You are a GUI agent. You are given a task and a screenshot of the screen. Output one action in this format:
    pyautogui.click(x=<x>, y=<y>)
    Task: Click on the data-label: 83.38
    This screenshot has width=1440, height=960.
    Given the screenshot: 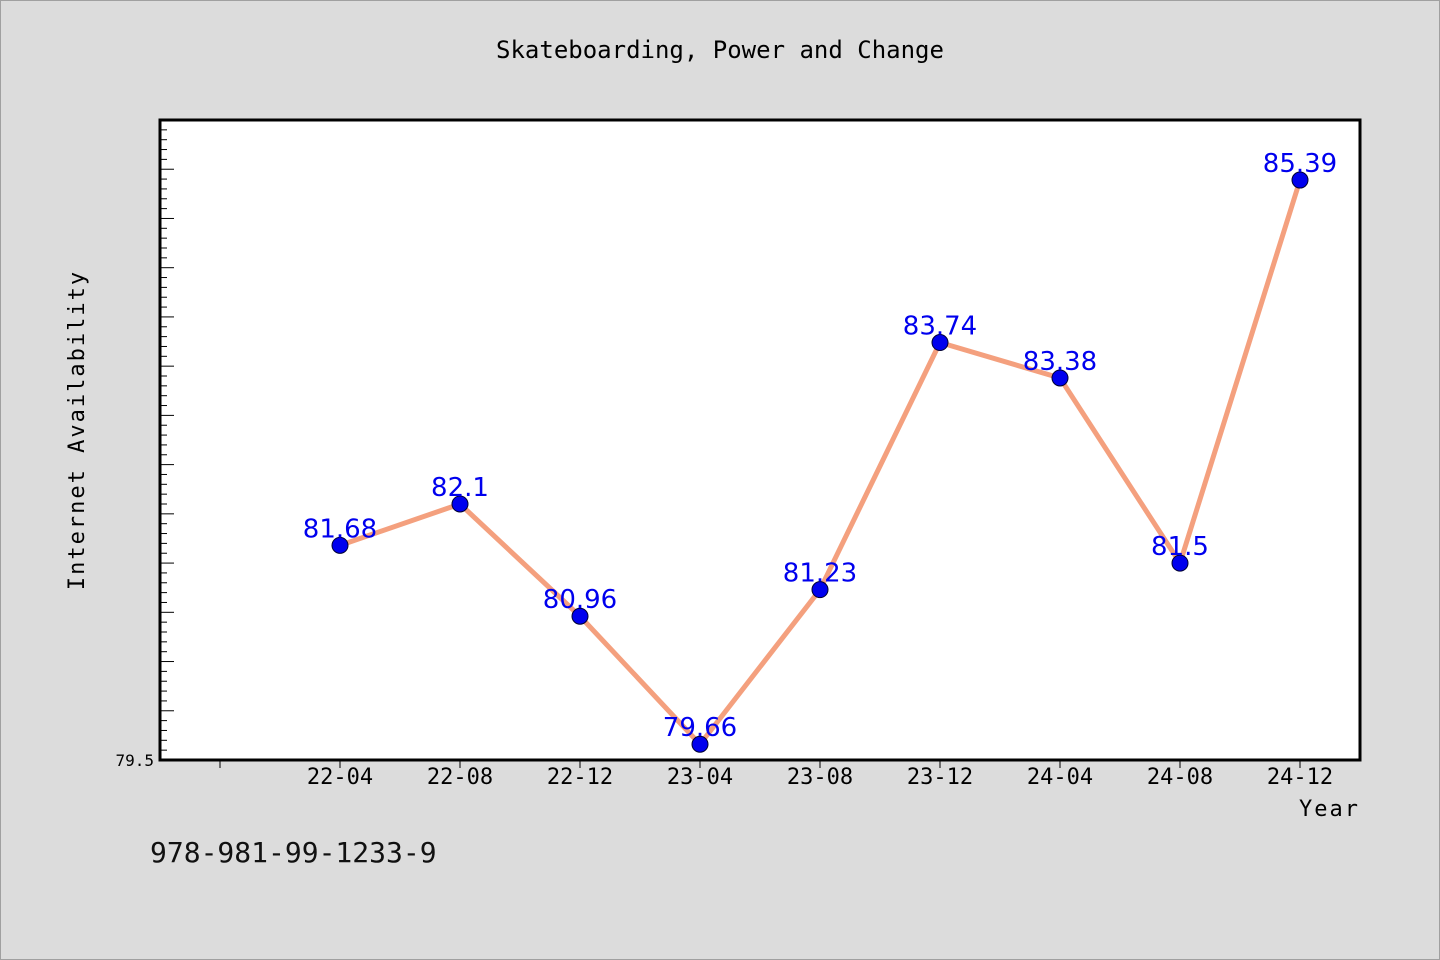 What is the action you would take?
    pyautogui.click(x=1060, y=362)
    